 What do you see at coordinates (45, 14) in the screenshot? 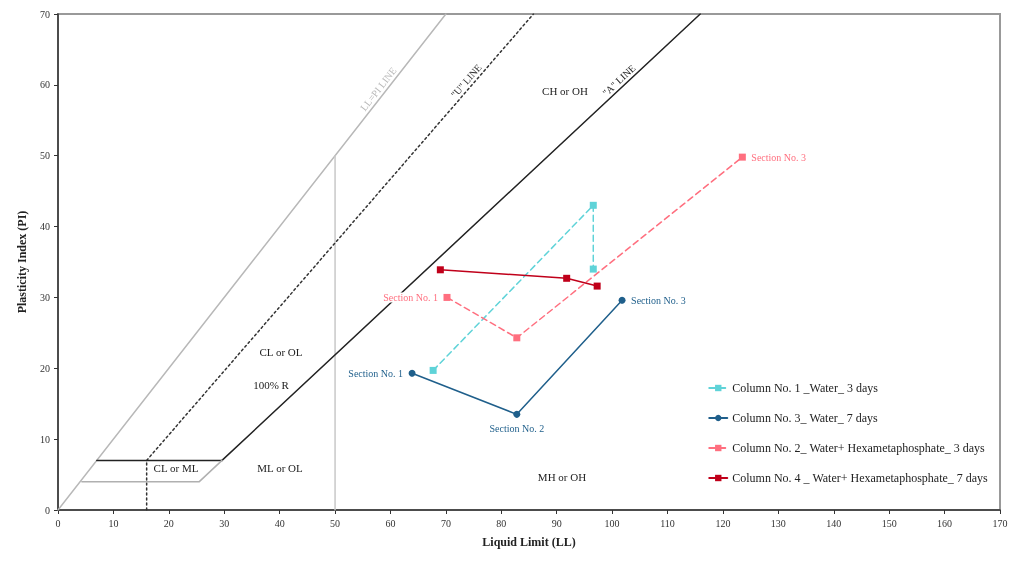
I see `y-tick-label: 70` at bounding box center [45, 14].